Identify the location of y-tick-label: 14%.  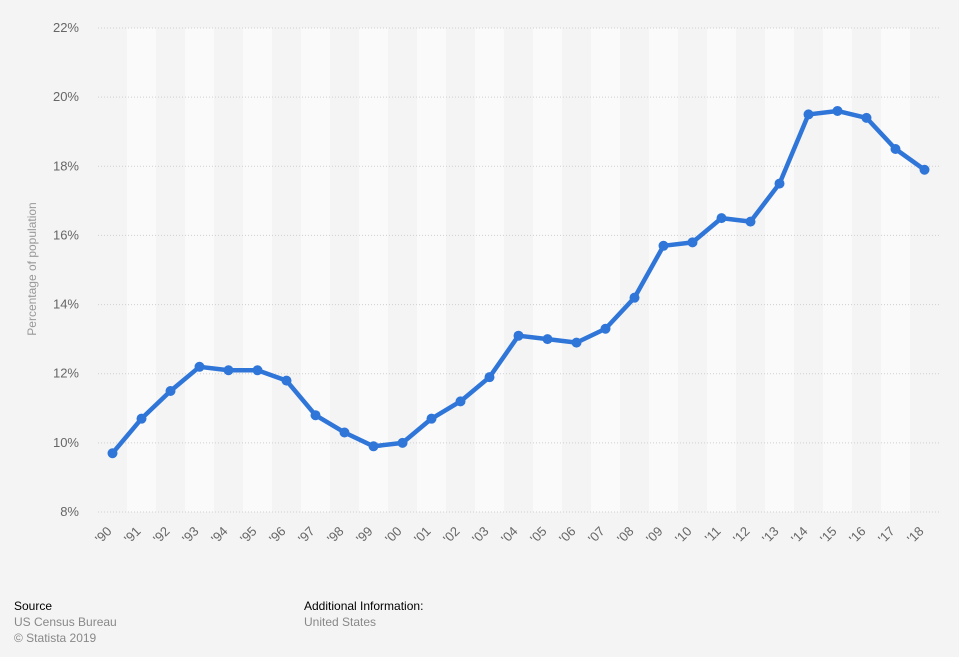
(66, 304).